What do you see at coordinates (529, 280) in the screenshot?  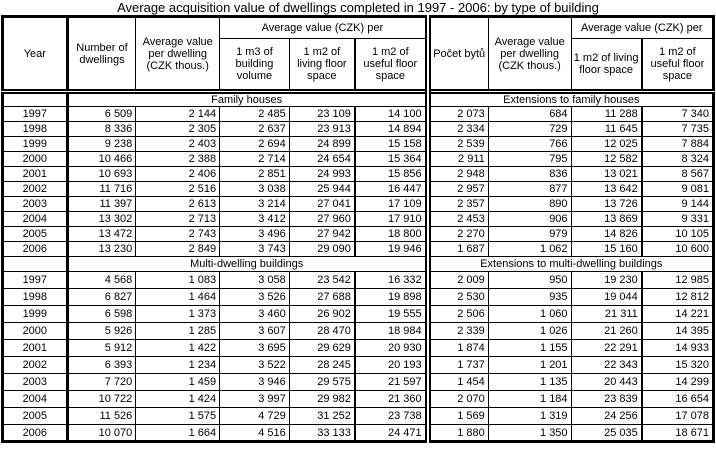 I see `value-cell: 950` at bounding box center [529, 280].